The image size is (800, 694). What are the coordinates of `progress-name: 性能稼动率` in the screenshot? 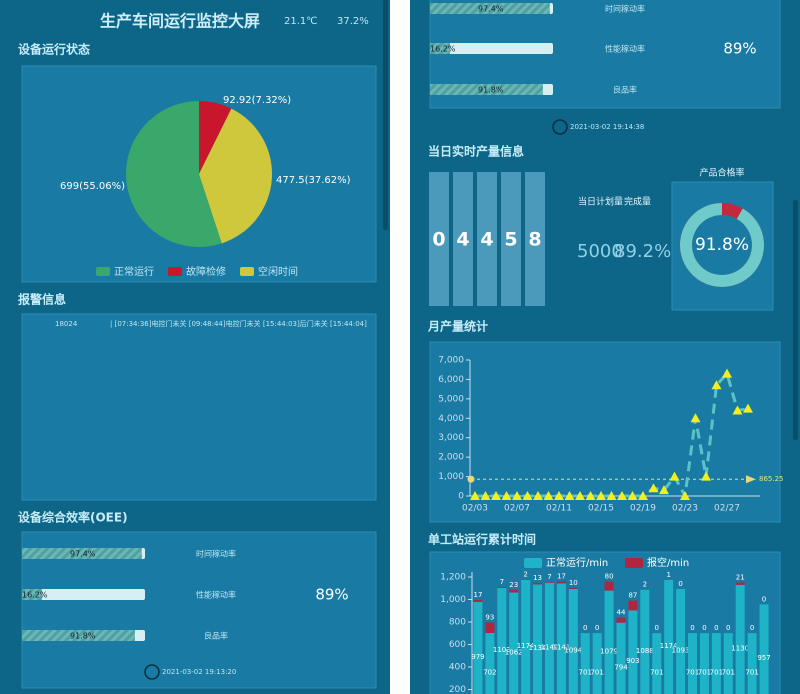 It's located at (625, 49).